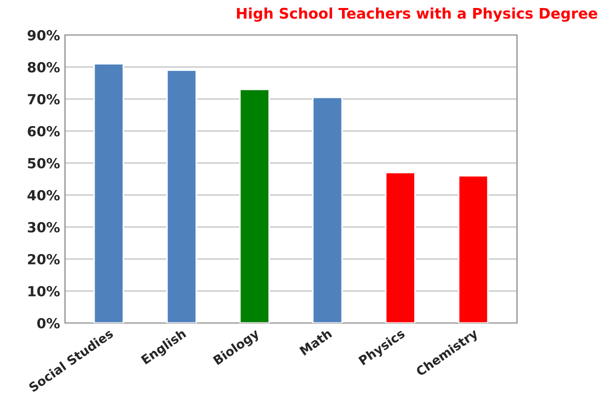 This screenshot has height=418, width=607. What do you see at coordinates (44, 67) in the screenshot?
I see `y-tick-label: 80%` at bounding box center [44, 67].